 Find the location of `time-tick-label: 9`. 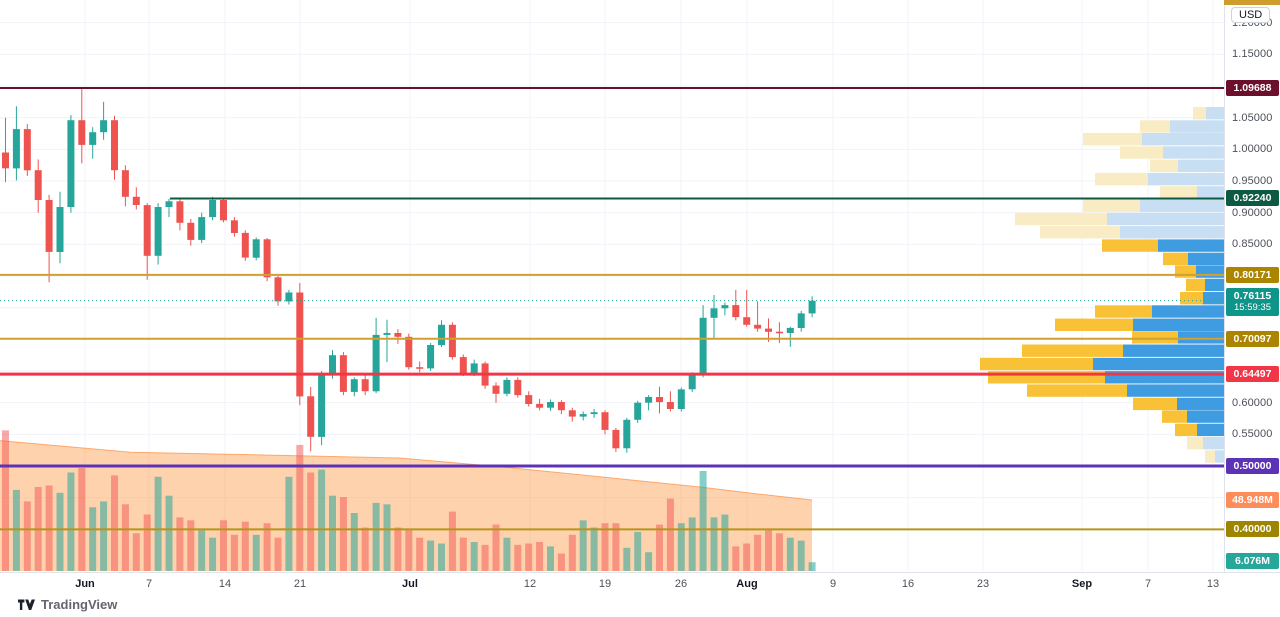

time-tick-label: 9 is located at coordinates (833, 584).